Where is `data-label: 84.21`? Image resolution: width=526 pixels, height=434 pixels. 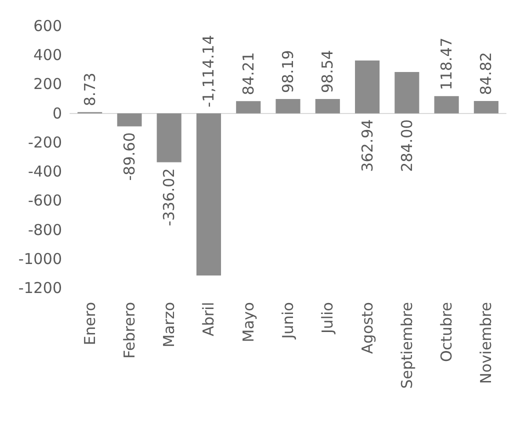
data-label: 84.21 is located at coordinates (248, 74).